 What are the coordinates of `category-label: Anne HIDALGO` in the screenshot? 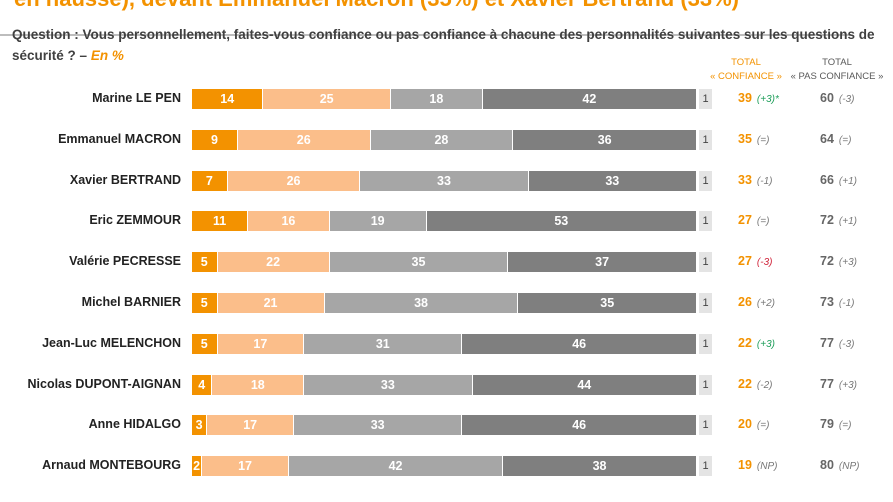 It's located at (134, 424).